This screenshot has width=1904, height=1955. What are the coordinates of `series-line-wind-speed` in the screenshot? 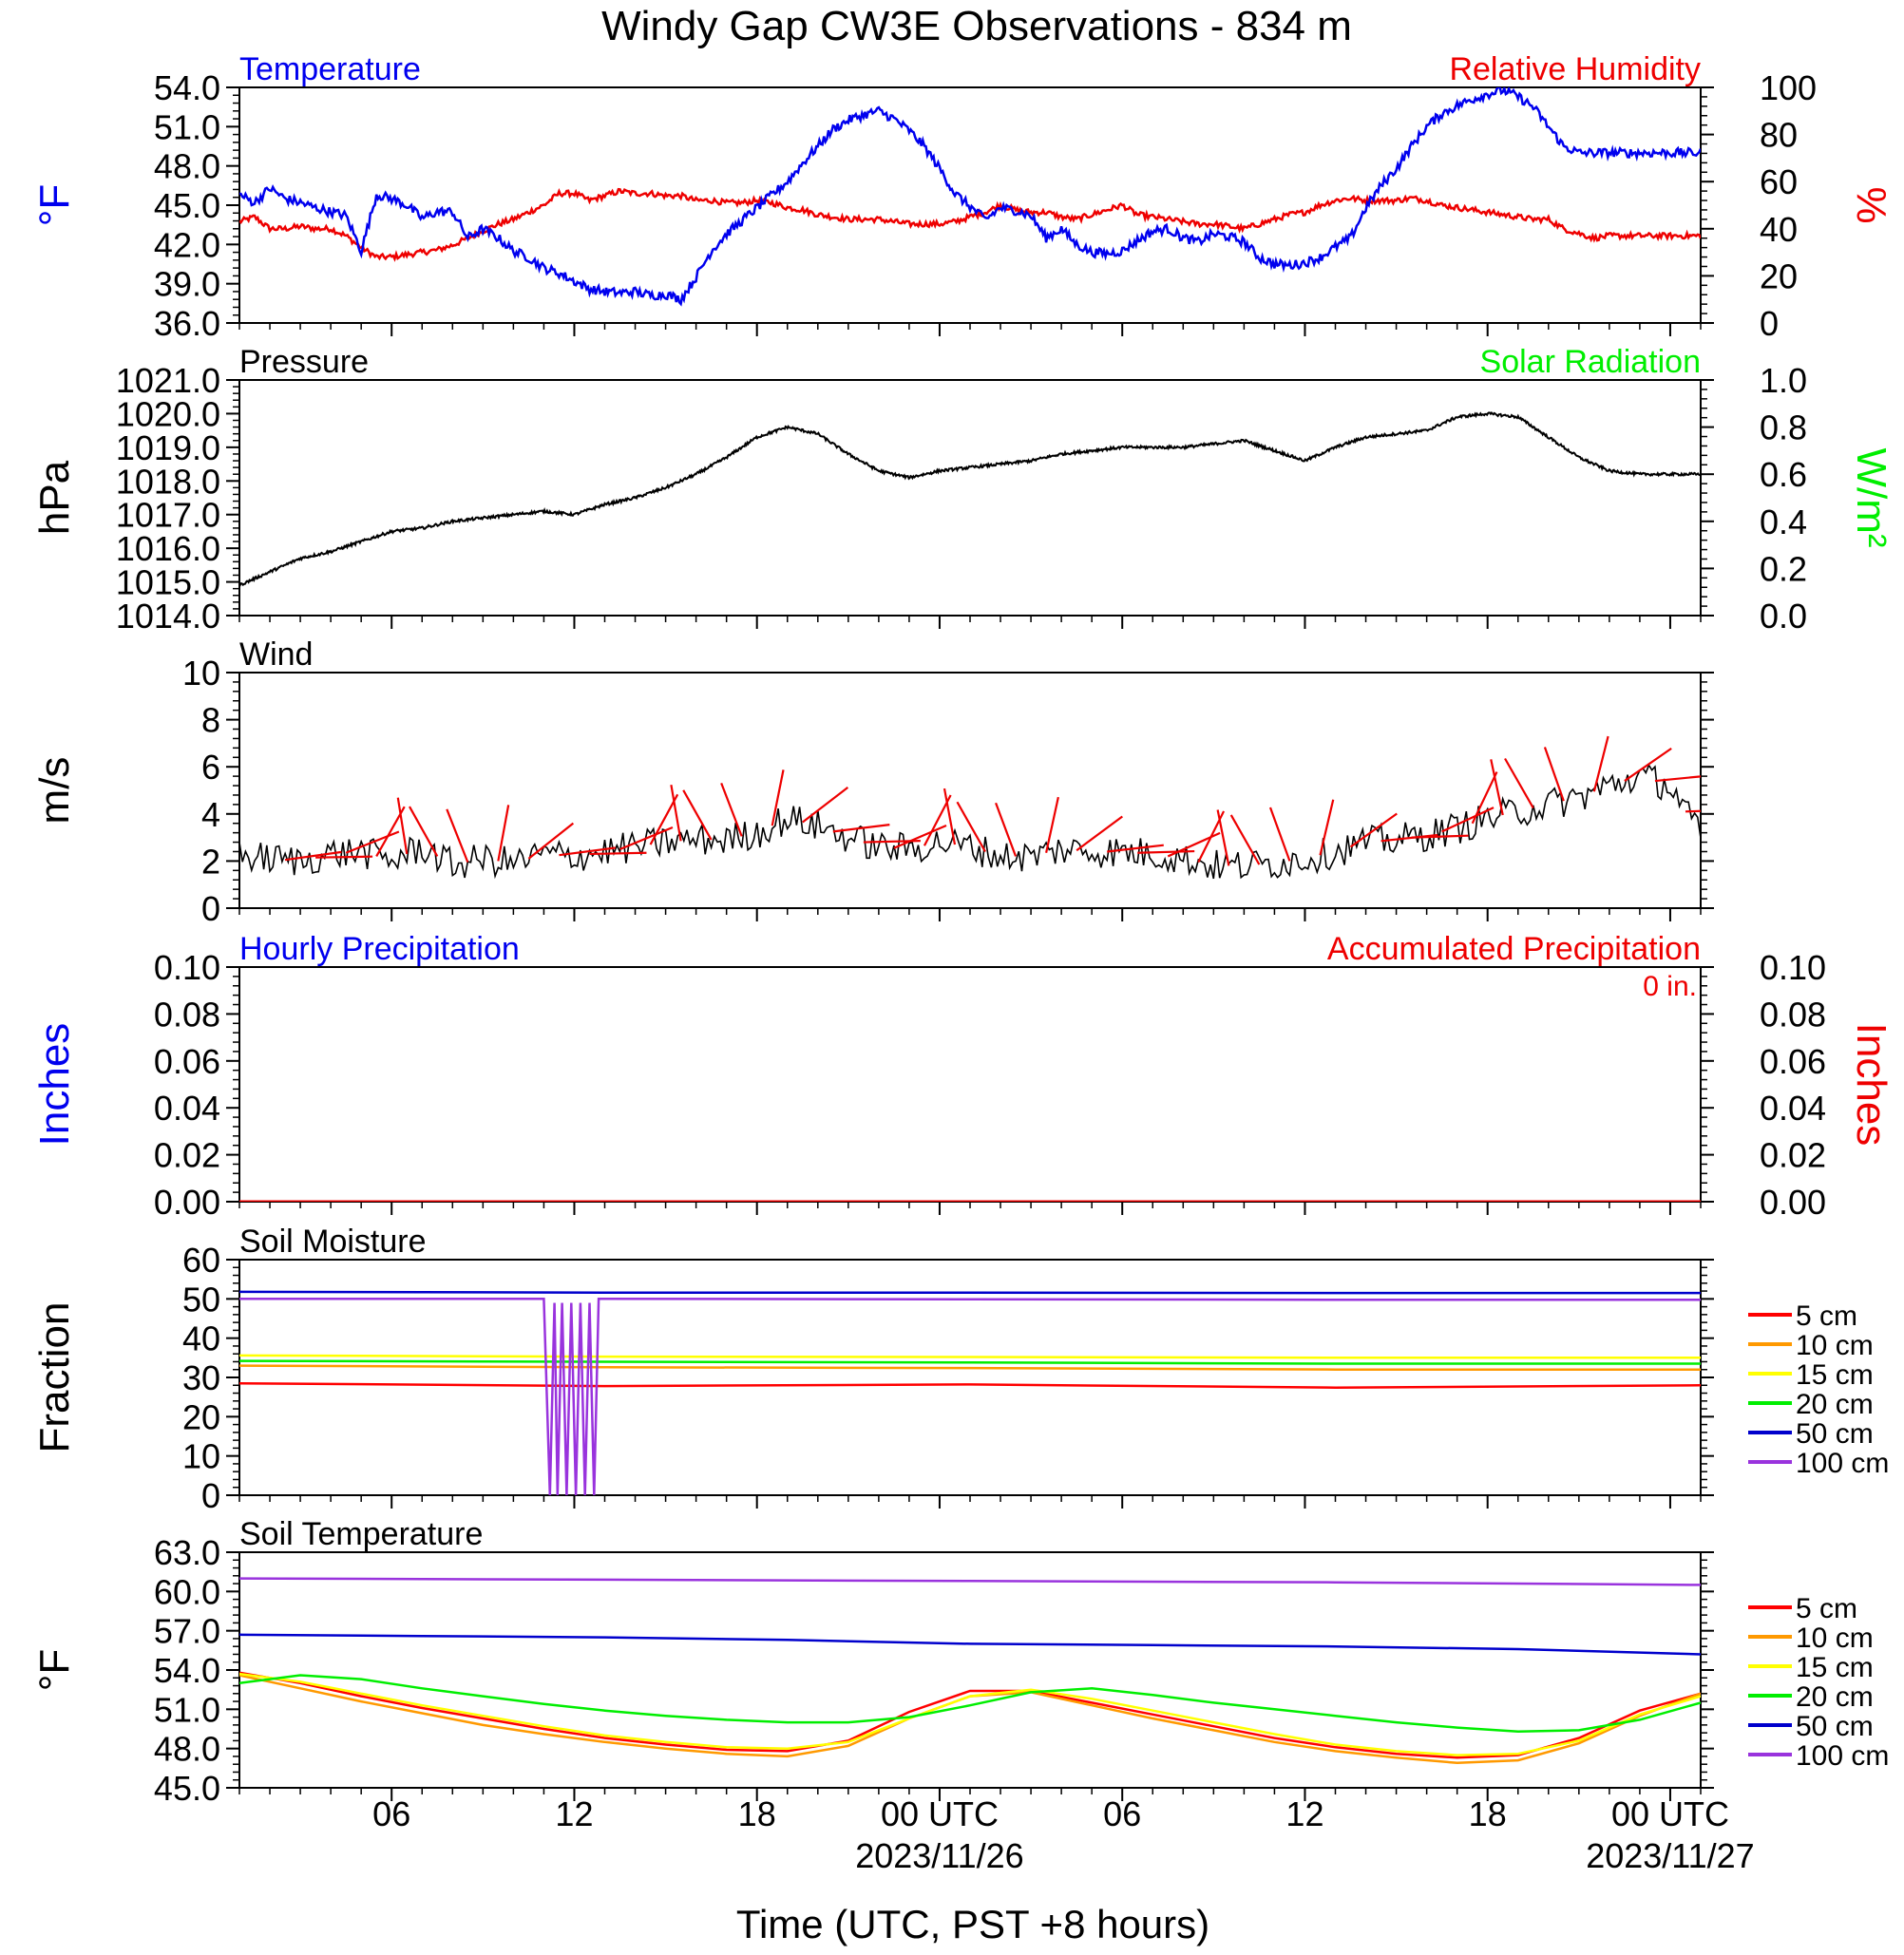 It's located at (970, 821).